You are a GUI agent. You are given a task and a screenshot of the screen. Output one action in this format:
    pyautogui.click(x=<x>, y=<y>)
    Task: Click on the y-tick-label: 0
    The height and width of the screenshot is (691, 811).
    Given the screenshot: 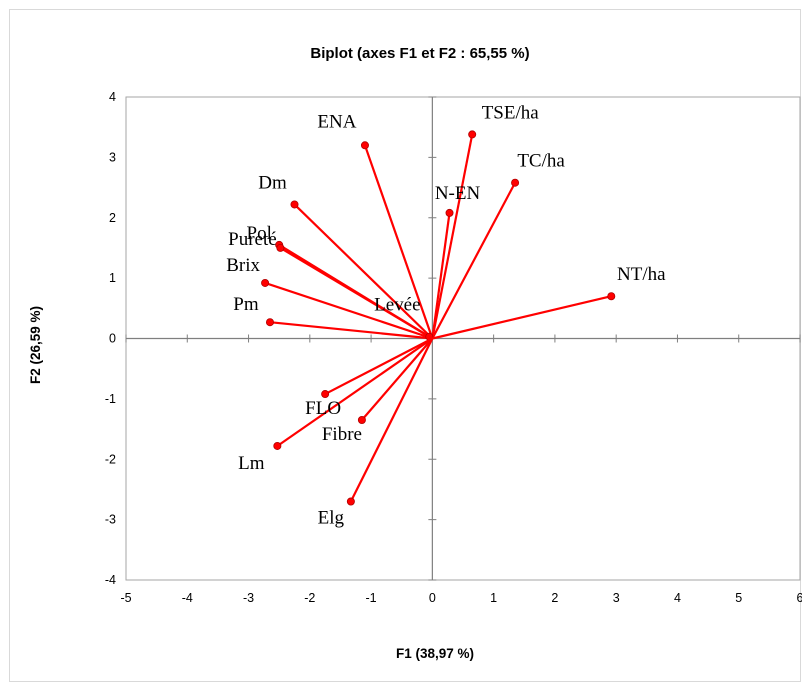 What is the action you would take?
    pyautogui.click(x=112, y=339)
    